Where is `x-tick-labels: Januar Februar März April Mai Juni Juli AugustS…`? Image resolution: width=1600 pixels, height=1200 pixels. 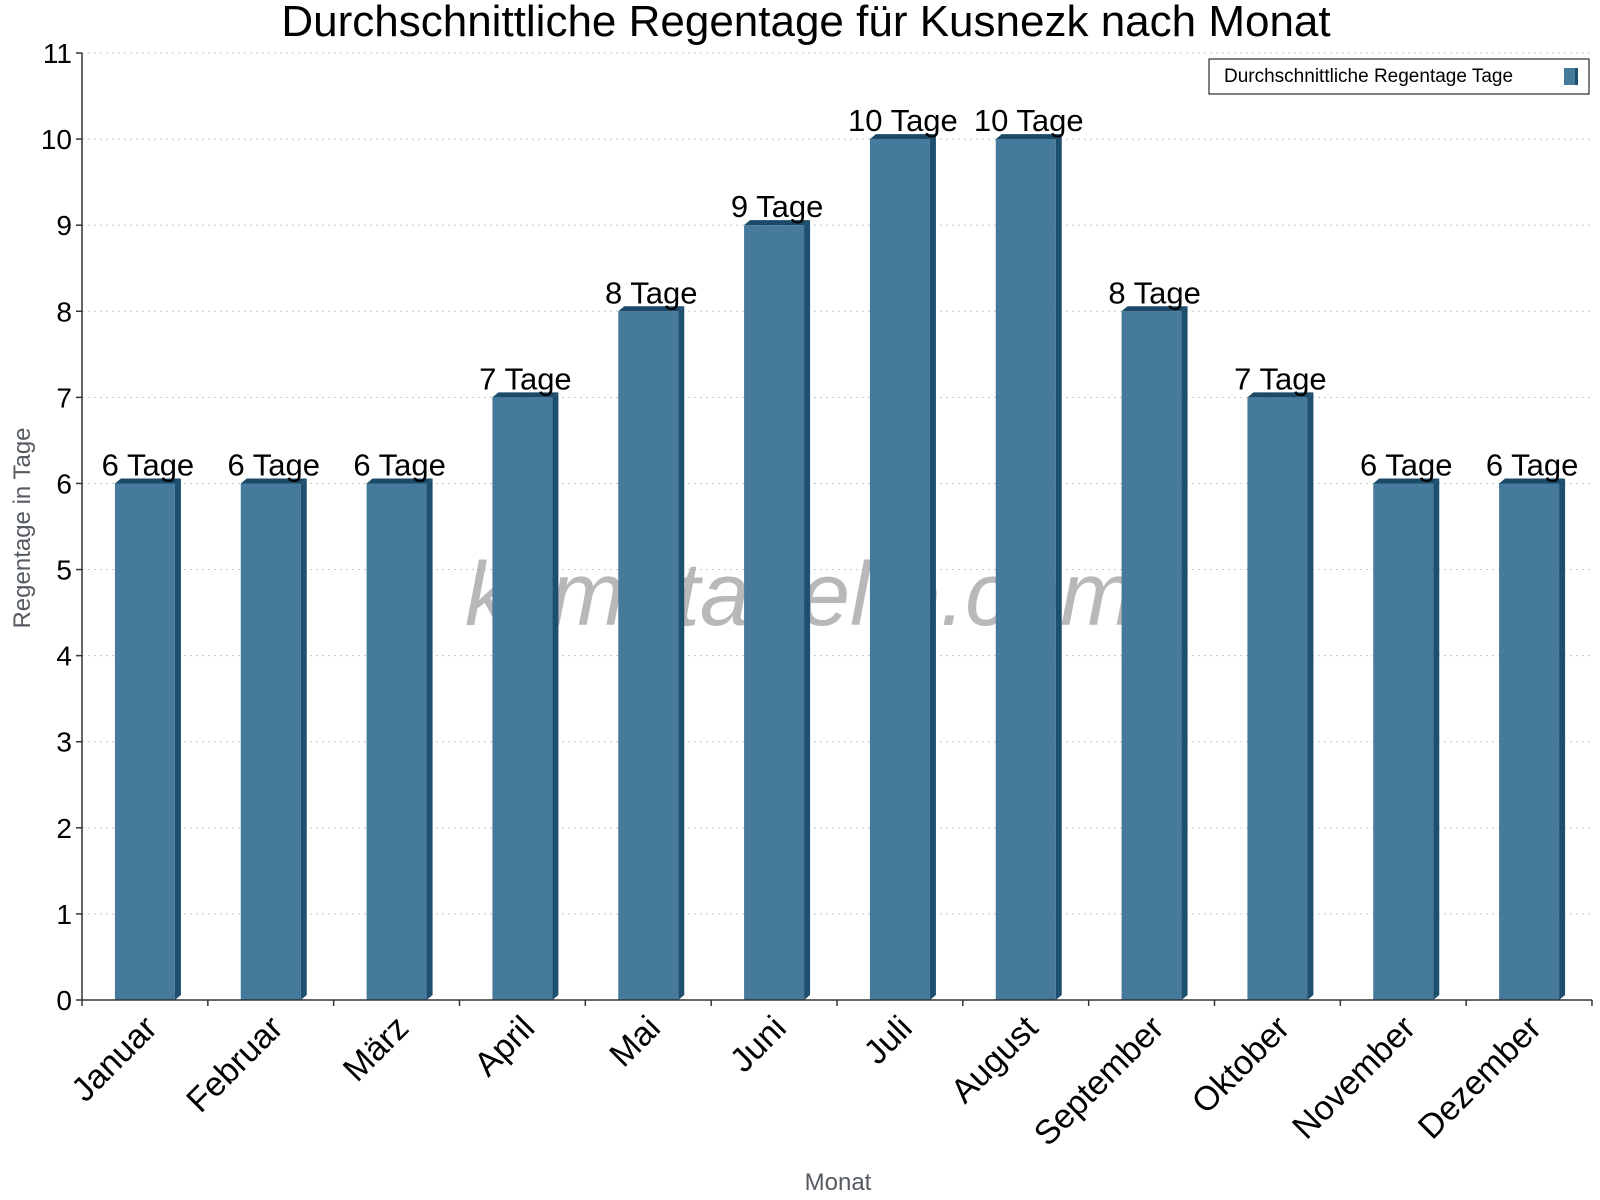
x-tick-labels: Januar Februar März April Mai Juni Juli AugustS… is located at coordinates (806, 1080).